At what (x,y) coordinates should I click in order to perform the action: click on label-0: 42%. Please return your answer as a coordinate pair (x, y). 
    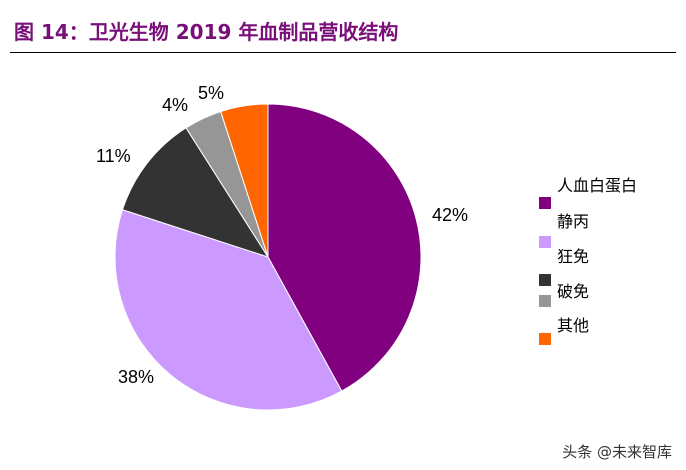
    Looking at the image, I should click on (450, 215).